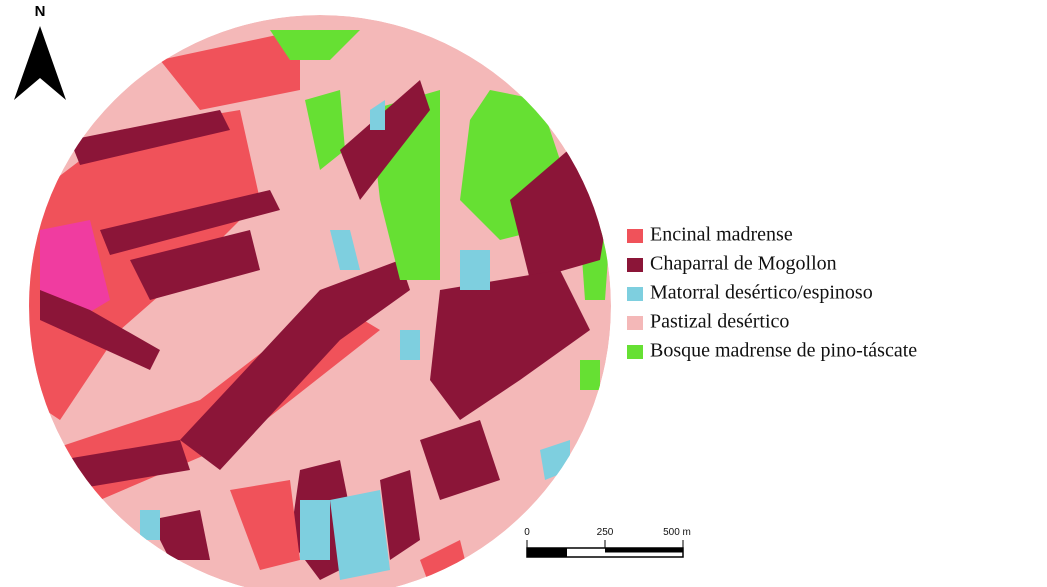 The image size is (1047, 587). Describe the element at coordinates (40, 11) in the screenshot. I see `north-label: N` at that location.